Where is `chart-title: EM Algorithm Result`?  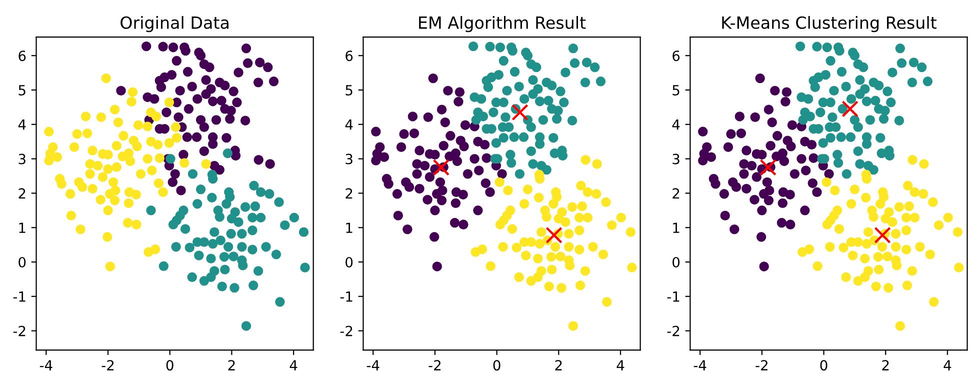 chart-title: EM Algorithm Result is located at coordinates (502, 24).